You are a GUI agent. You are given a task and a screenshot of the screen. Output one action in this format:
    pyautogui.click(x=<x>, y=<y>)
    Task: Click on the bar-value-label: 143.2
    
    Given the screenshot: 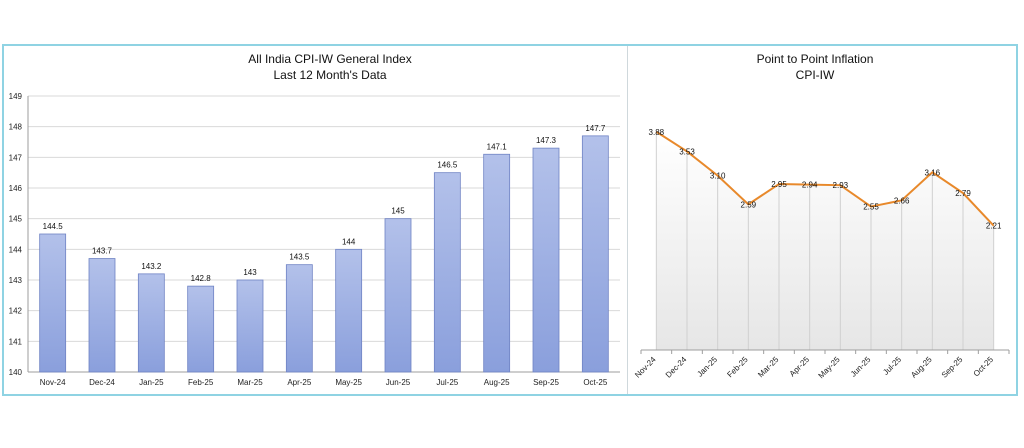 What is the action you would take?
    pyautogui.click(x=151, y=266)
    